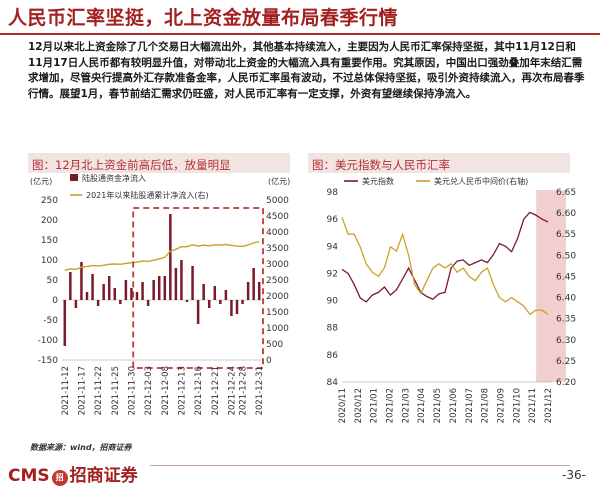  What do you see at coordinates (198, 288) in the screenshot?
I see `december-highlight-box` at bounding box center [198, 288].